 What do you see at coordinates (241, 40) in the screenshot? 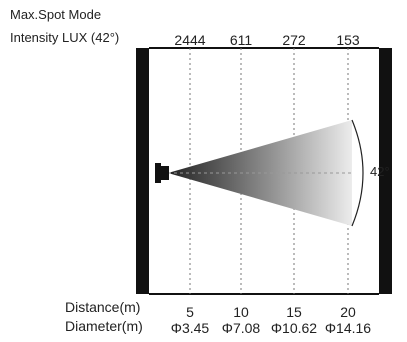
I see `lux-value-10m: 611` at bounding box center [241, 40].